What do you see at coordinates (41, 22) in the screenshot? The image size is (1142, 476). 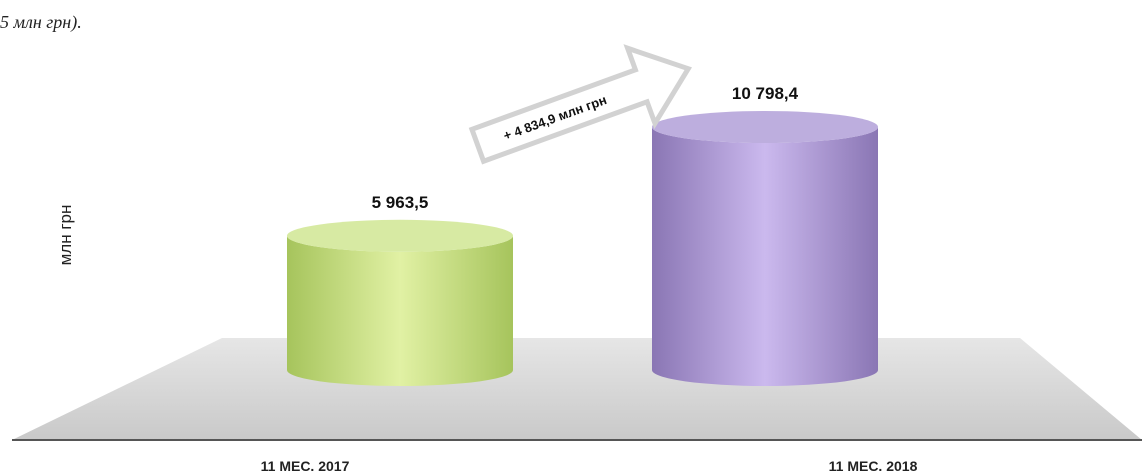 I see `caption-fragment: 5 млн грн).` at bounding box center [41, 22].